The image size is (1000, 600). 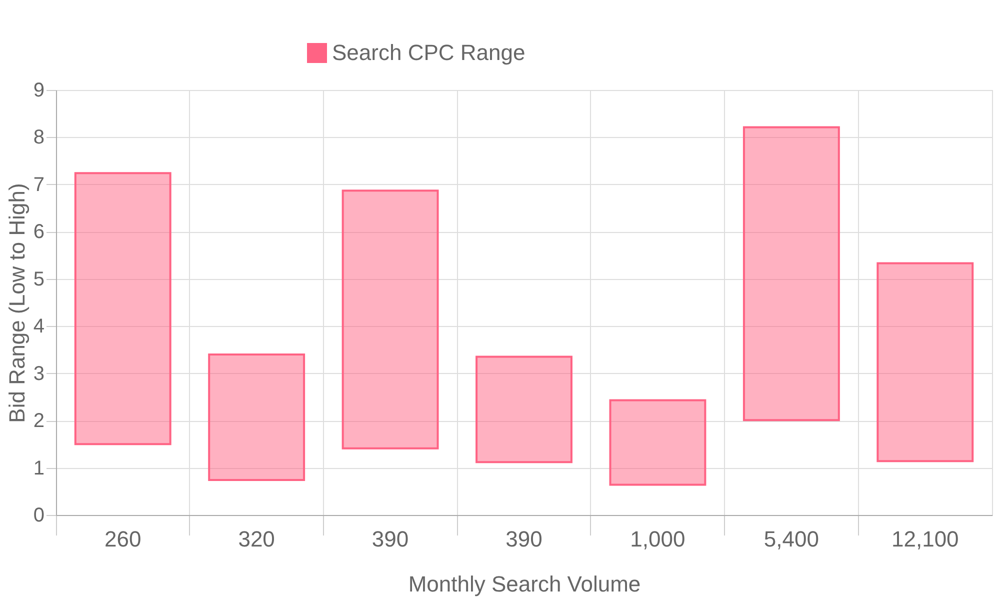 What do you see at coordinates (38, 279) in the screenshot?
I see `y-tick-label: 5` at bounding box center [38, 279].